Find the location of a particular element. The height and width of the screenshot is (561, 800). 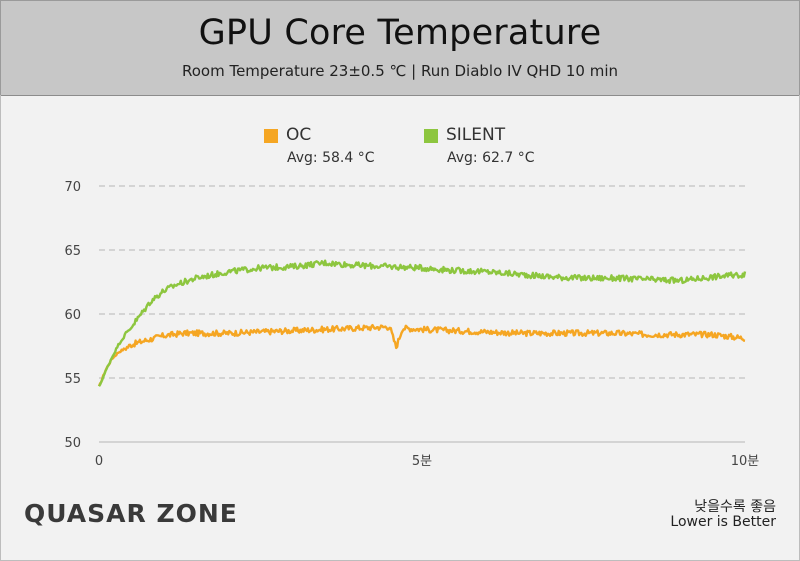

chart-title: GPU Core Temperature is located at coordinates (400, 33).